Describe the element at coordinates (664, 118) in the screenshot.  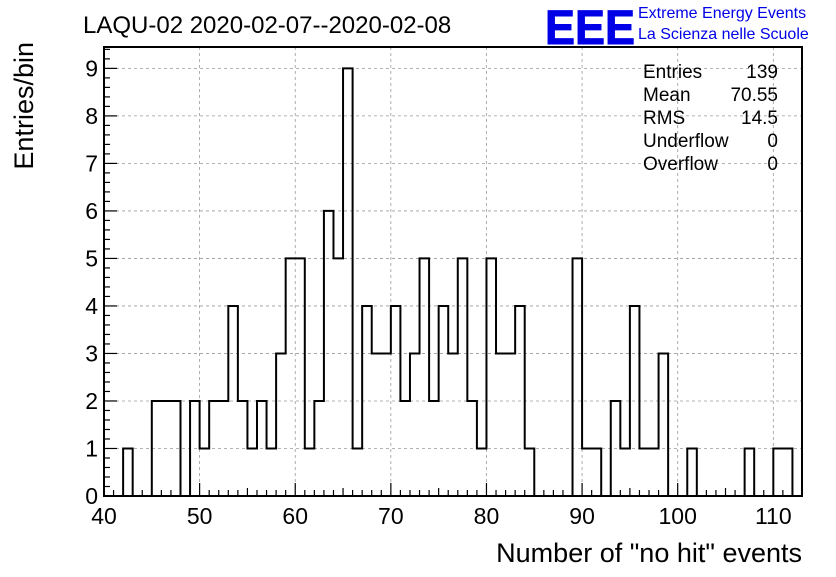
I see `stats-label-rms: RMS` at that location.